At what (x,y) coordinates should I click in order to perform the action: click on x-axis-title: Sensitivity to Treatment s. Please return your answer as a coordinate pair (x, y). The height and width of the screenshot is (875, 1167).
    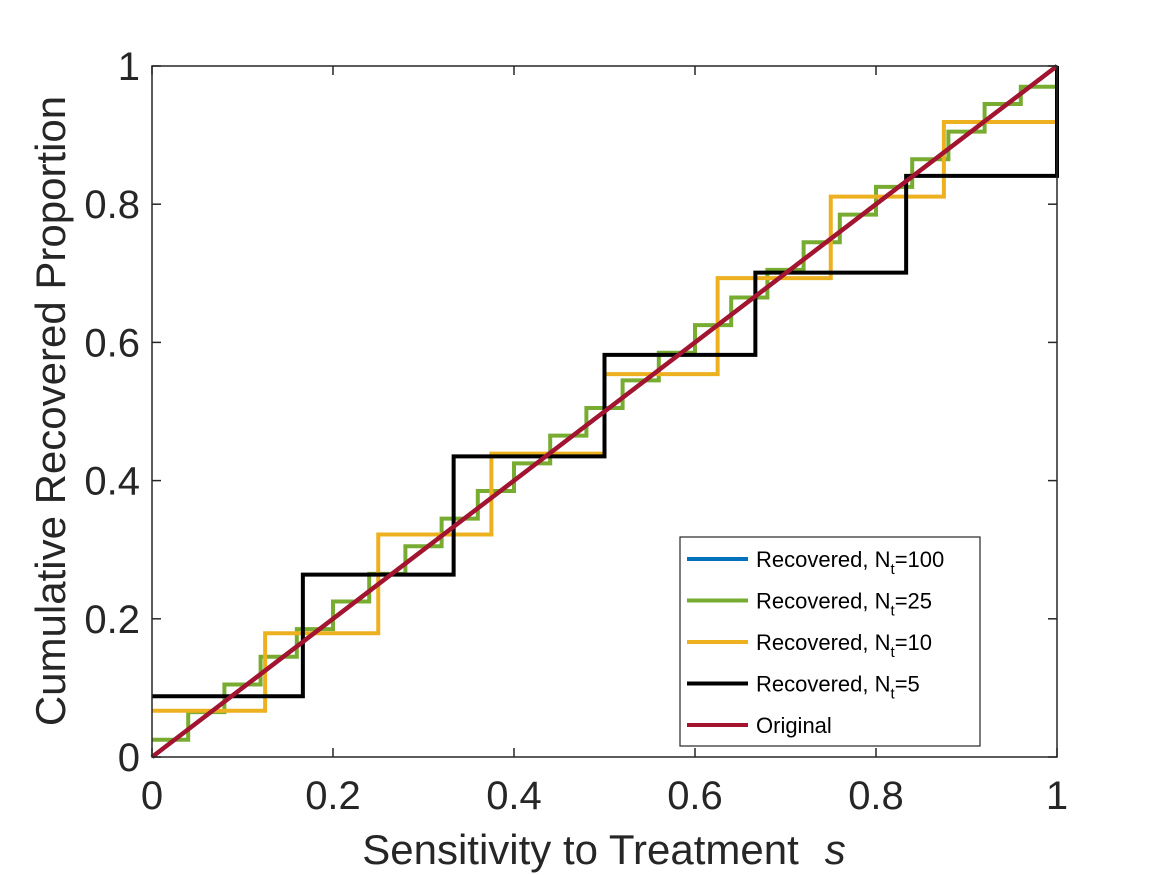
    Looking at the image, I should click on (604, 849).